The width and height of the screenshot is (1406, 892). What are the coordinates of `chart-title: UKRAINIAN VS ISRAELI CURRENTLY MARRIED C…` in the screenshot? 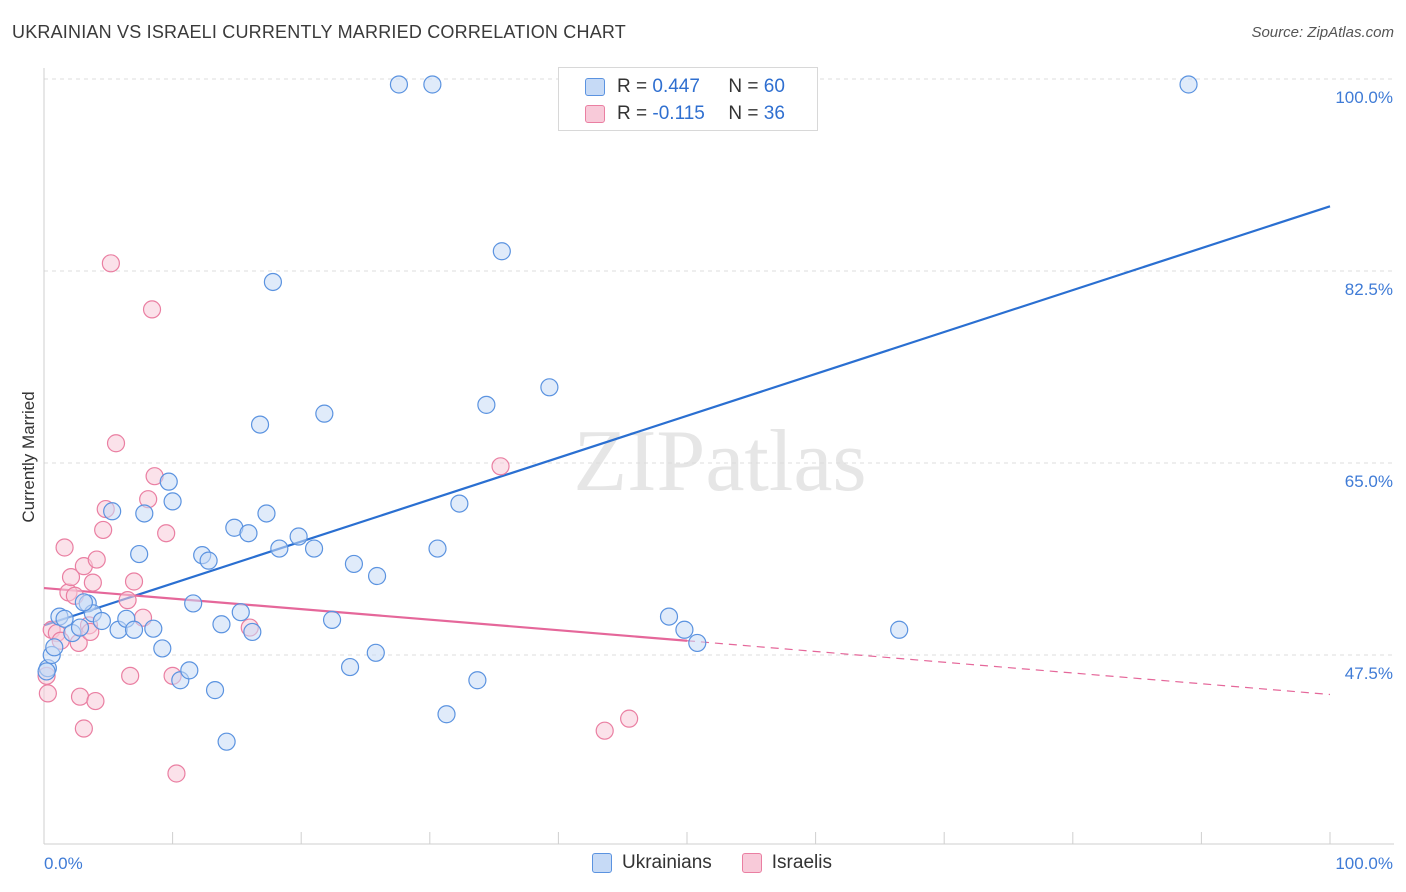 It's located at (319, 32).